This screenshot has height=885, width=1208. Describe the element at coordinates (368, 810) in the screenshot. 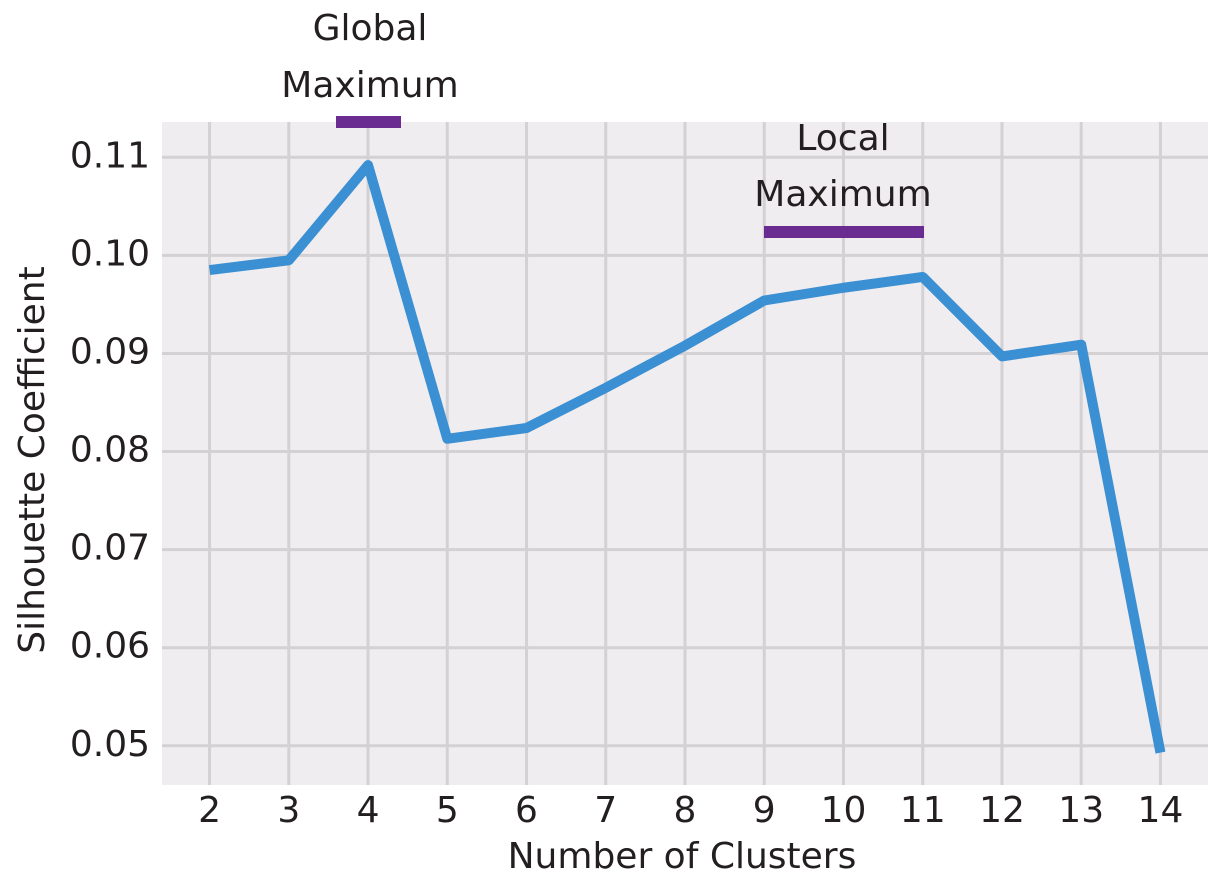

I see `x-tick-label: 4` at that location.